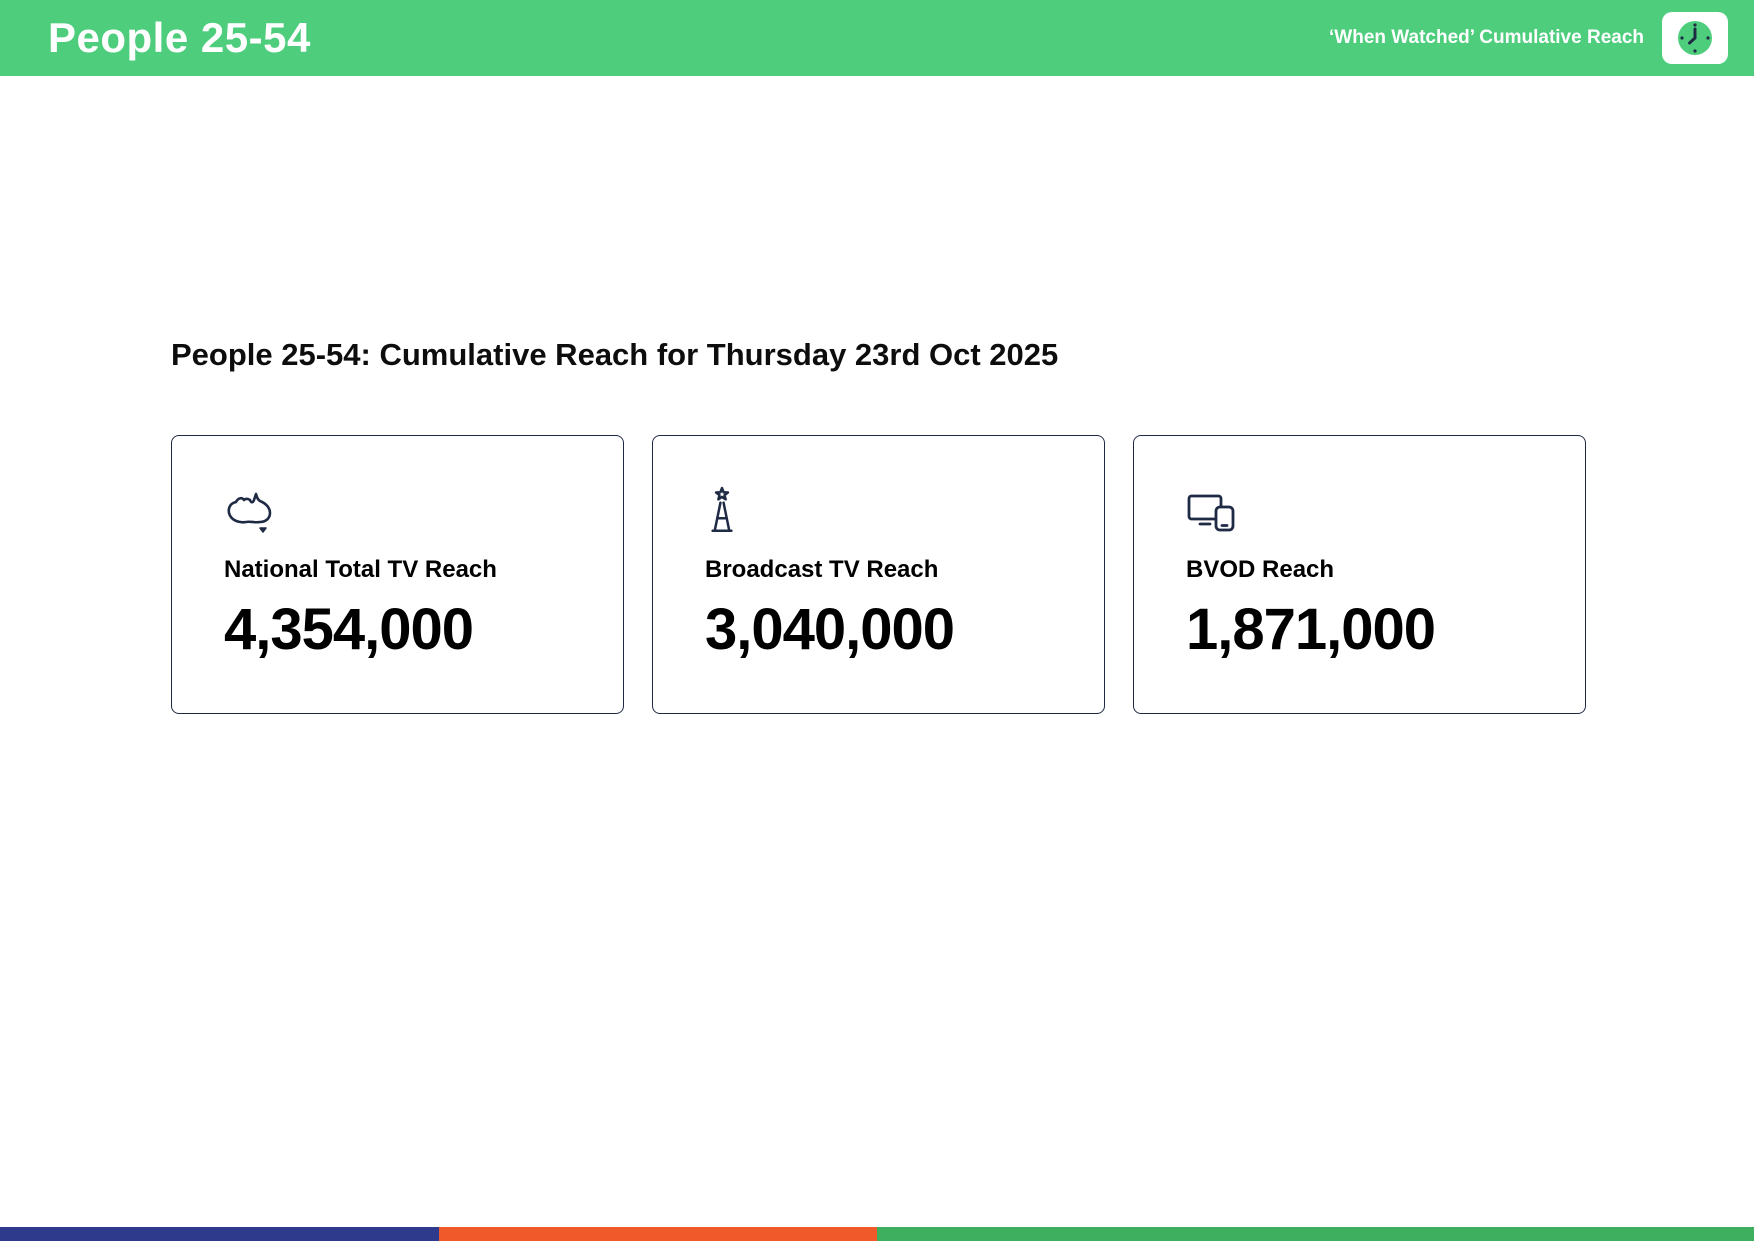  What do you see at coordinates (1315, 1234) in the screenshot?
I see `footer-segment-green` at bounding box center [1315, 1234].